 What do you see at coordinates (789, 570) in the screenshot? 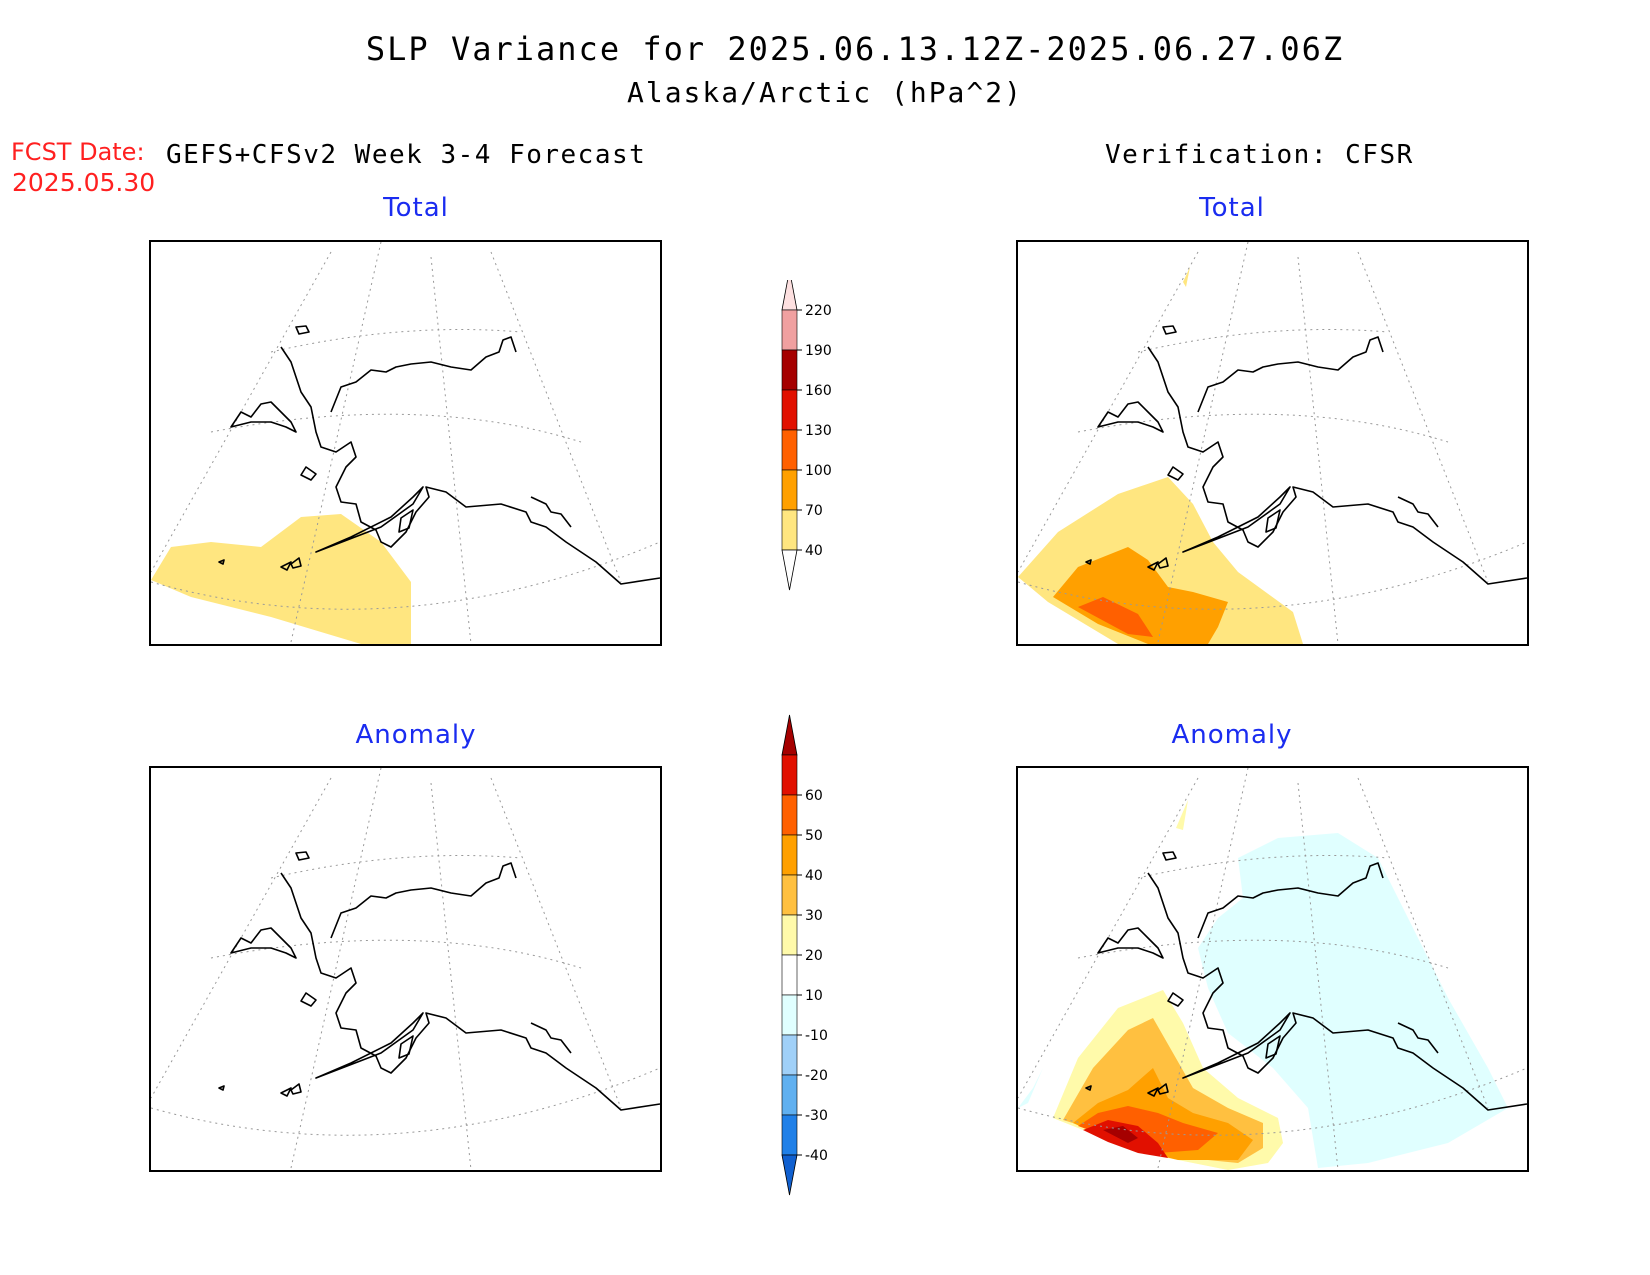
I see `colorbar-total-bottom-triangle` at bounding box center [789, 570].